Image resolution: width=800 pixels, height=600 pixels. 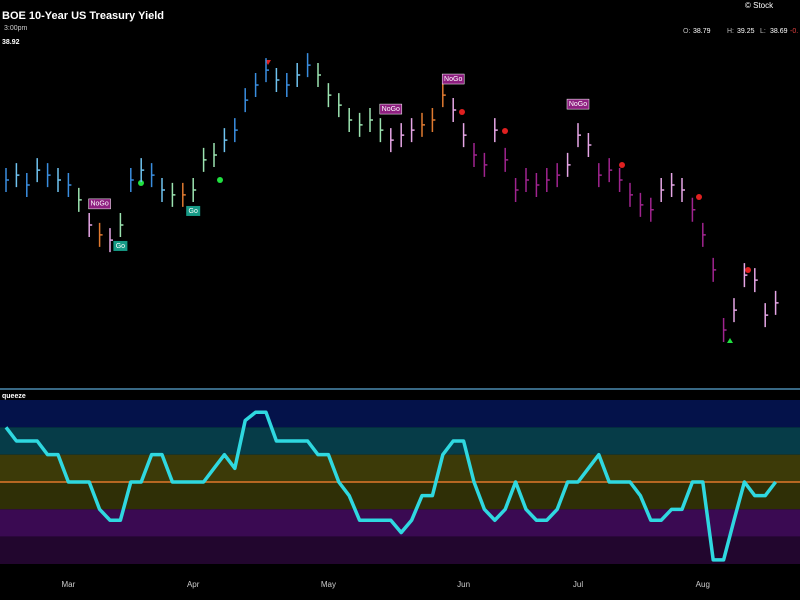 I want to click on x-tick-label: Jun, so click(x=463, y=584).